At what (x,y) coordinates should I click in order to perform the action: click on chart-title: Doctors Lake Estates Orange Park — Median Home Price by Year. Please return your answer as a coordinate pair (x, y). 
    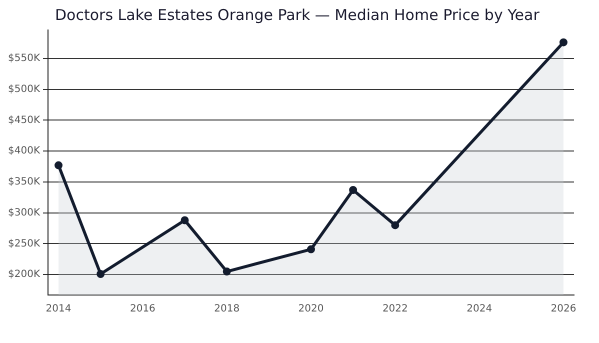
    Looking at the image, I should click on (297, 15).